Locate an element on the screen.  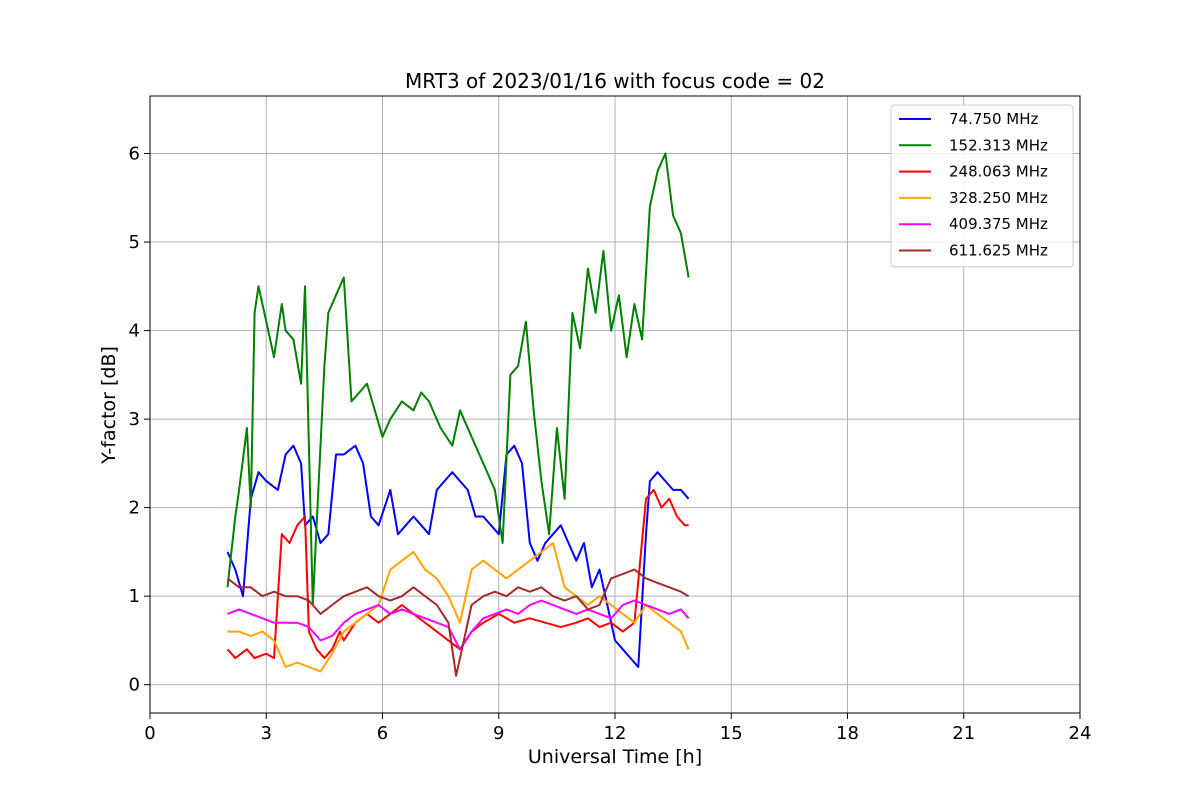
y-axis: 0 1 2 3 4 5 6 is located at coordinates (139, 420).